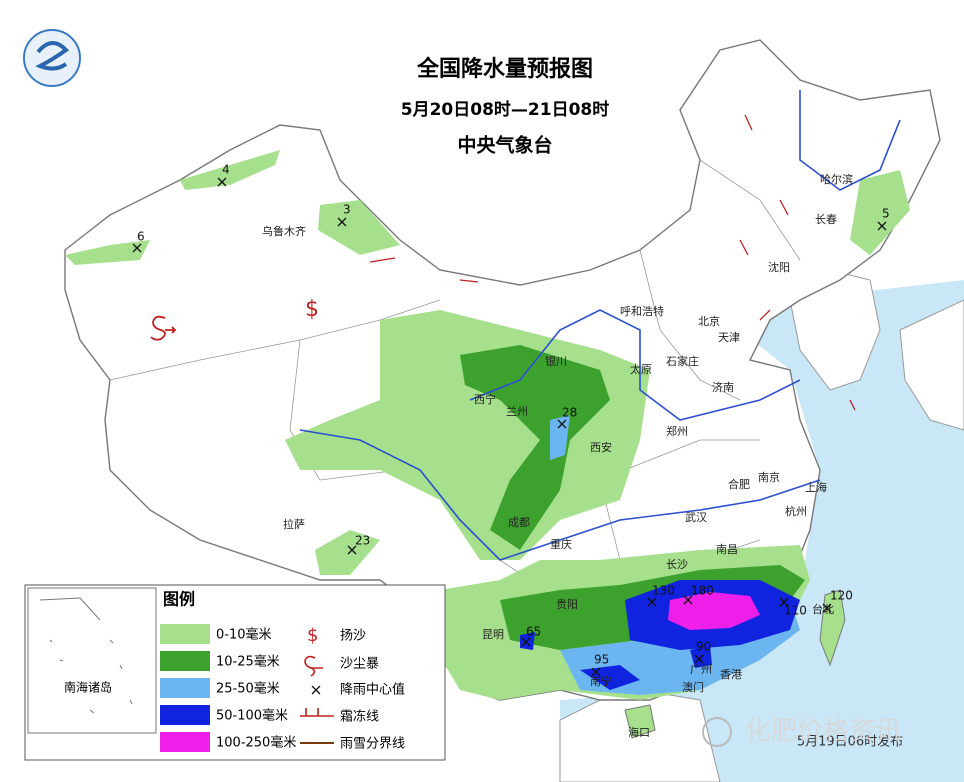  Describe the element at coordinates (504, 69) in the screenshot. I see `title: 全国降水量预报图` at that location.